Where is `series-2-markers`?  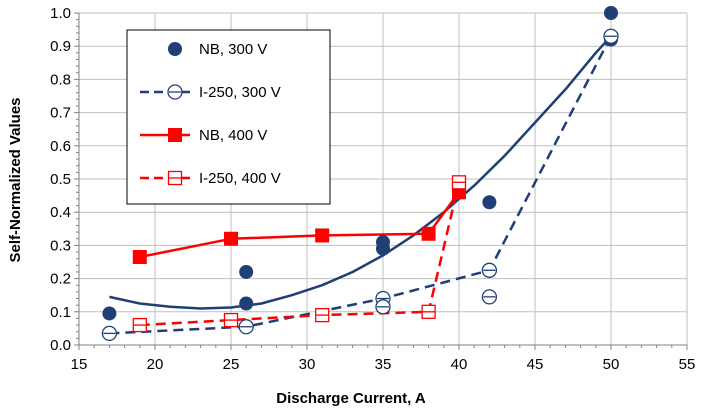
series-2-markers is located at coordinates (299, 225).